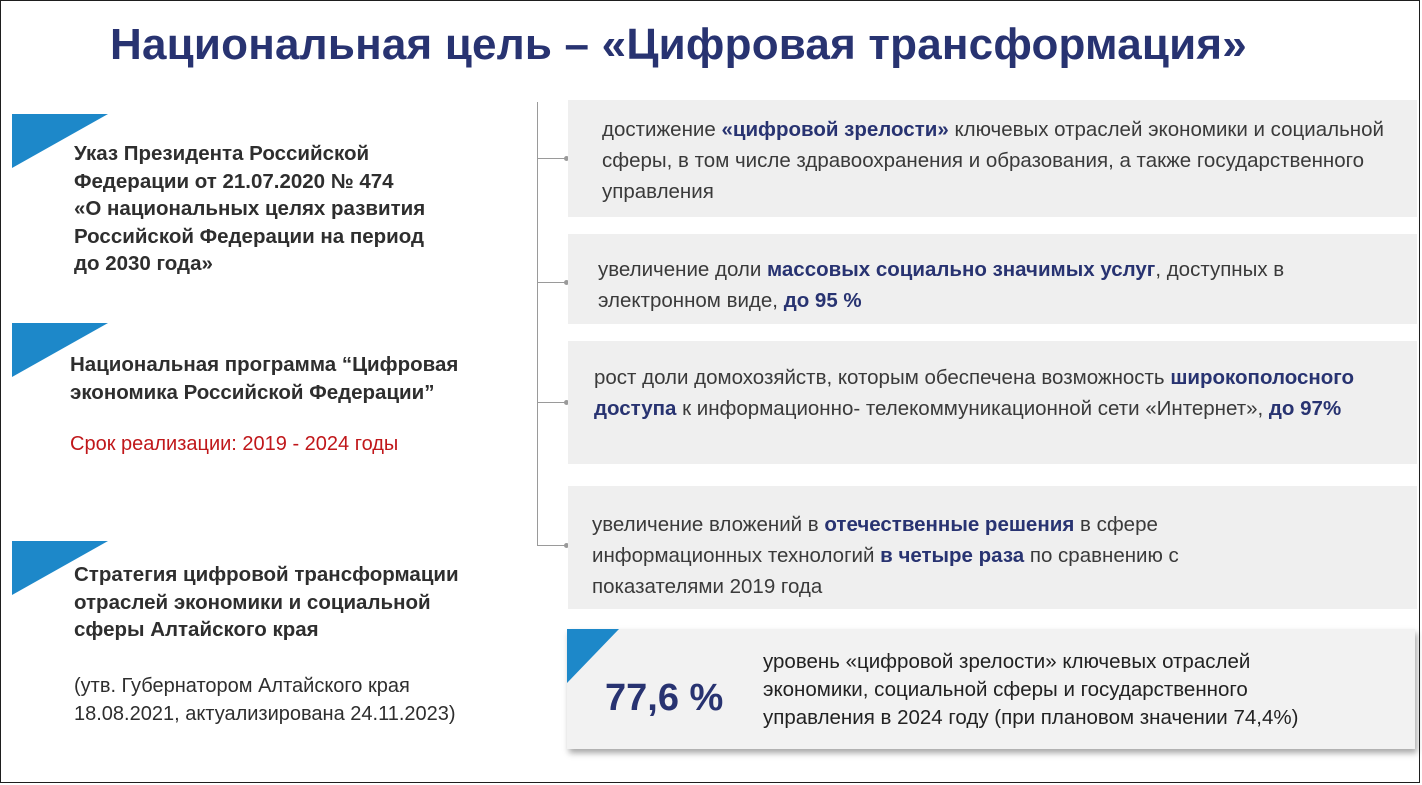 This screenshot has width=1422, height=785. Describe the element at coordinates (234, 444) in the screenshot. I see `program-term: Срок реализации: 2019 - 2024 годы` at that location.